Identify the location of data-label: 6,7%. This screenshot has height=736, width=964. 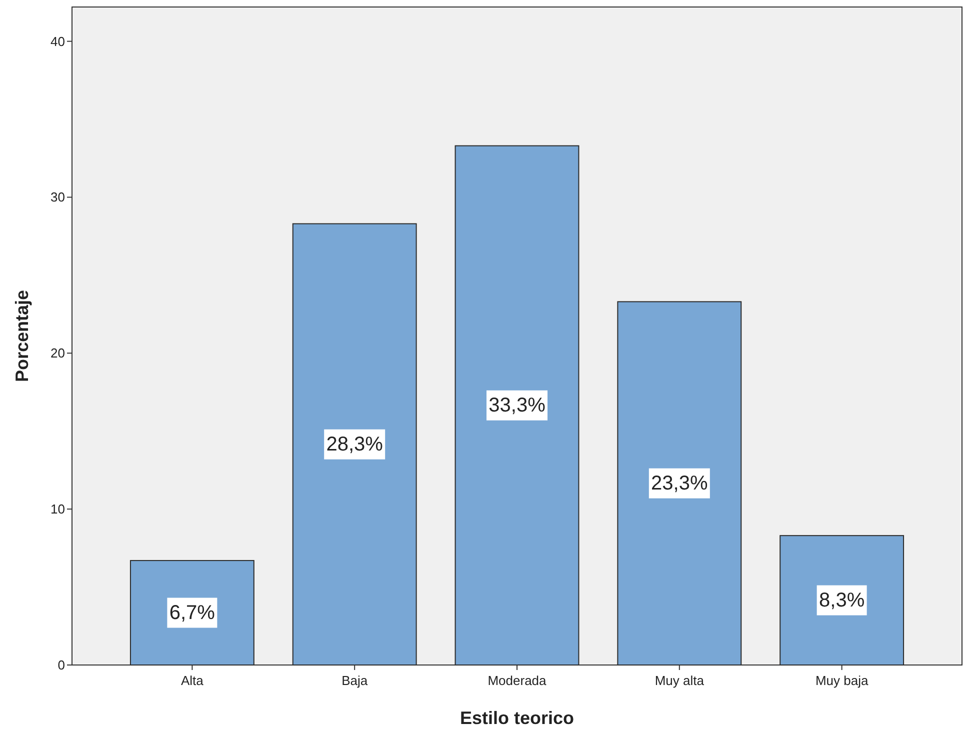
(192, 613).